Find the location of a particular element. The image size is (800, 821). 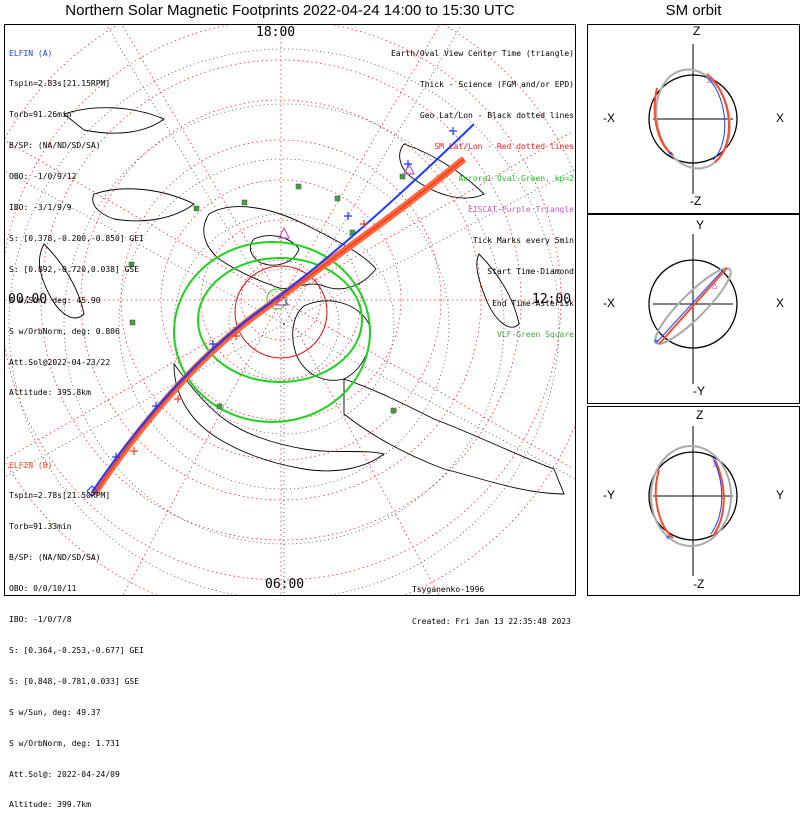

legend-item: Auroral Oval-Green, kp=2 is located at coordinates (516, 178).